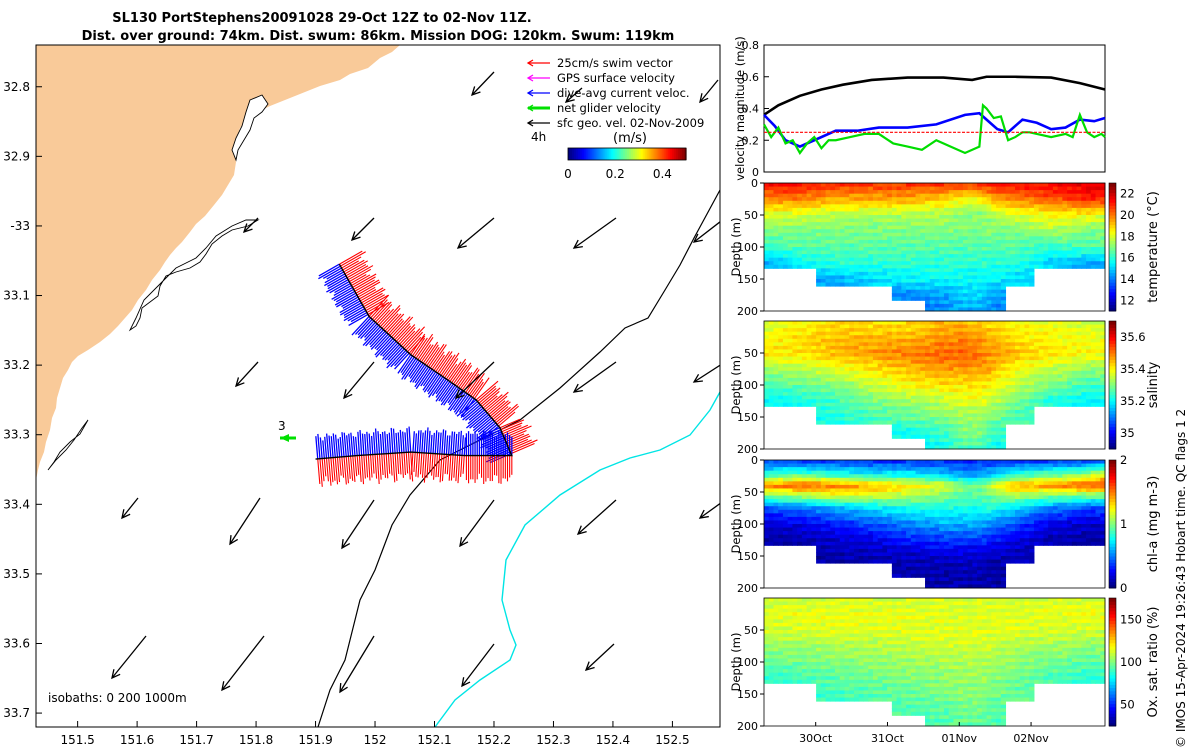 The height and width of the screenshot is (750, 1200). What do you see at coordinates (934, 108) in the screenshot?
I see `velocity-axes` at bounding box center [934, 108].